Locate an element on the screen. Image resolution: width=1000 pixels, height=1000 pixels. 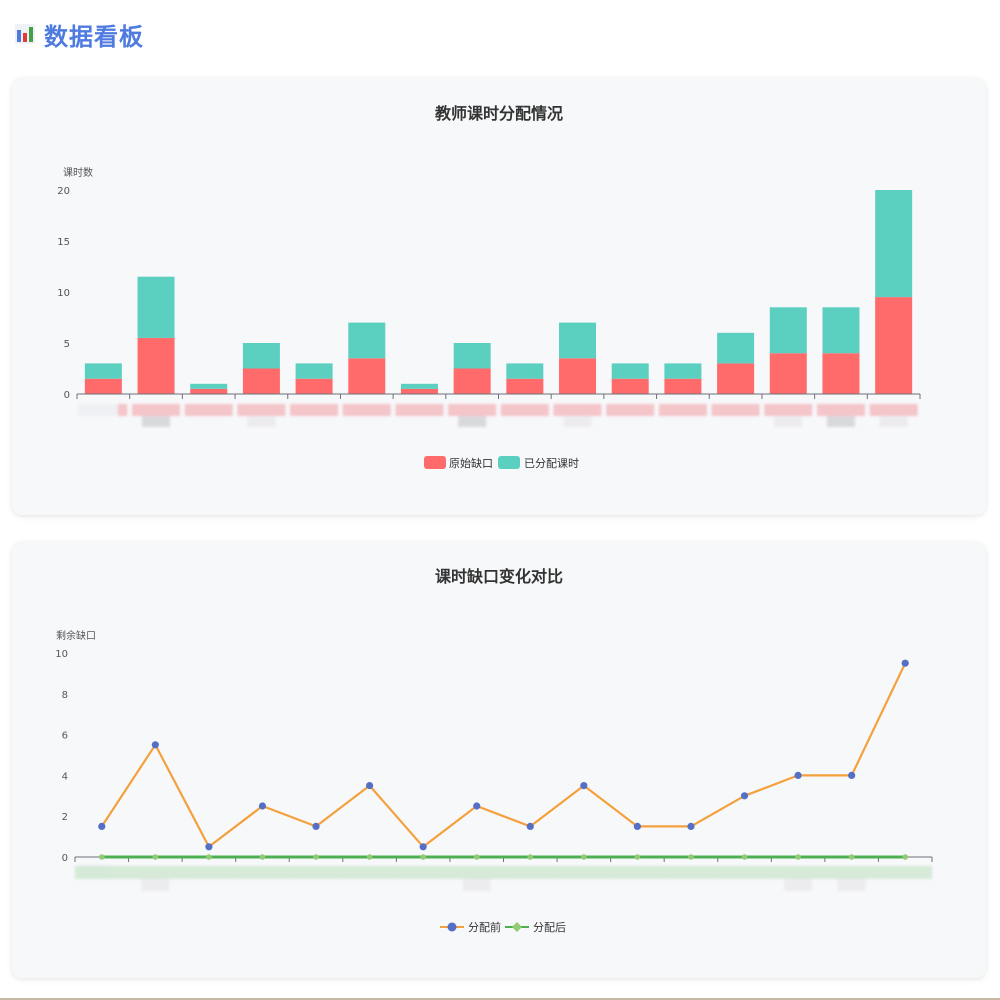
legend-label: 分配前 is located at coordinates (484, 927).